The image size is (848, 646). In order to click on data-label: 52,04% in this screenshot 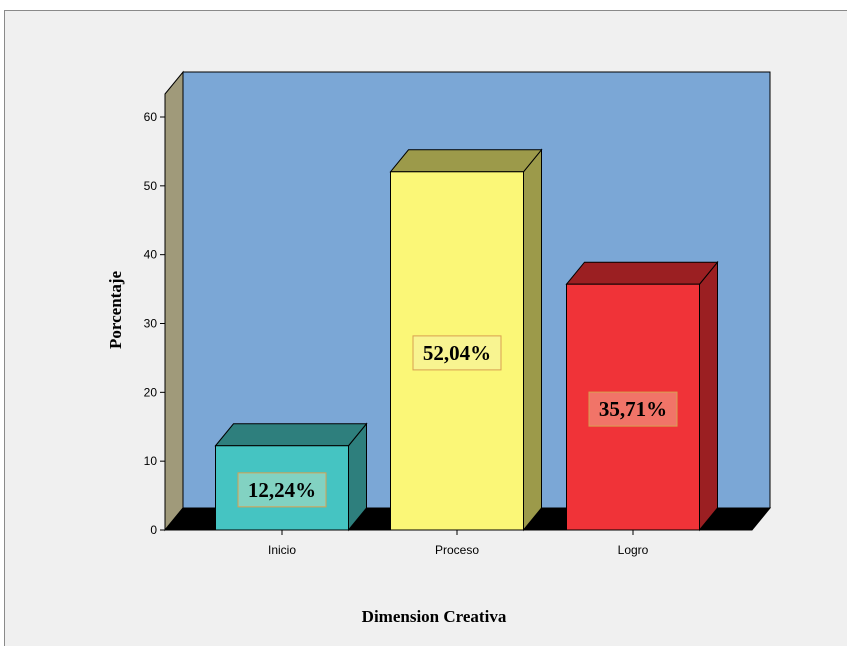, I will do `click(457, 353)`.